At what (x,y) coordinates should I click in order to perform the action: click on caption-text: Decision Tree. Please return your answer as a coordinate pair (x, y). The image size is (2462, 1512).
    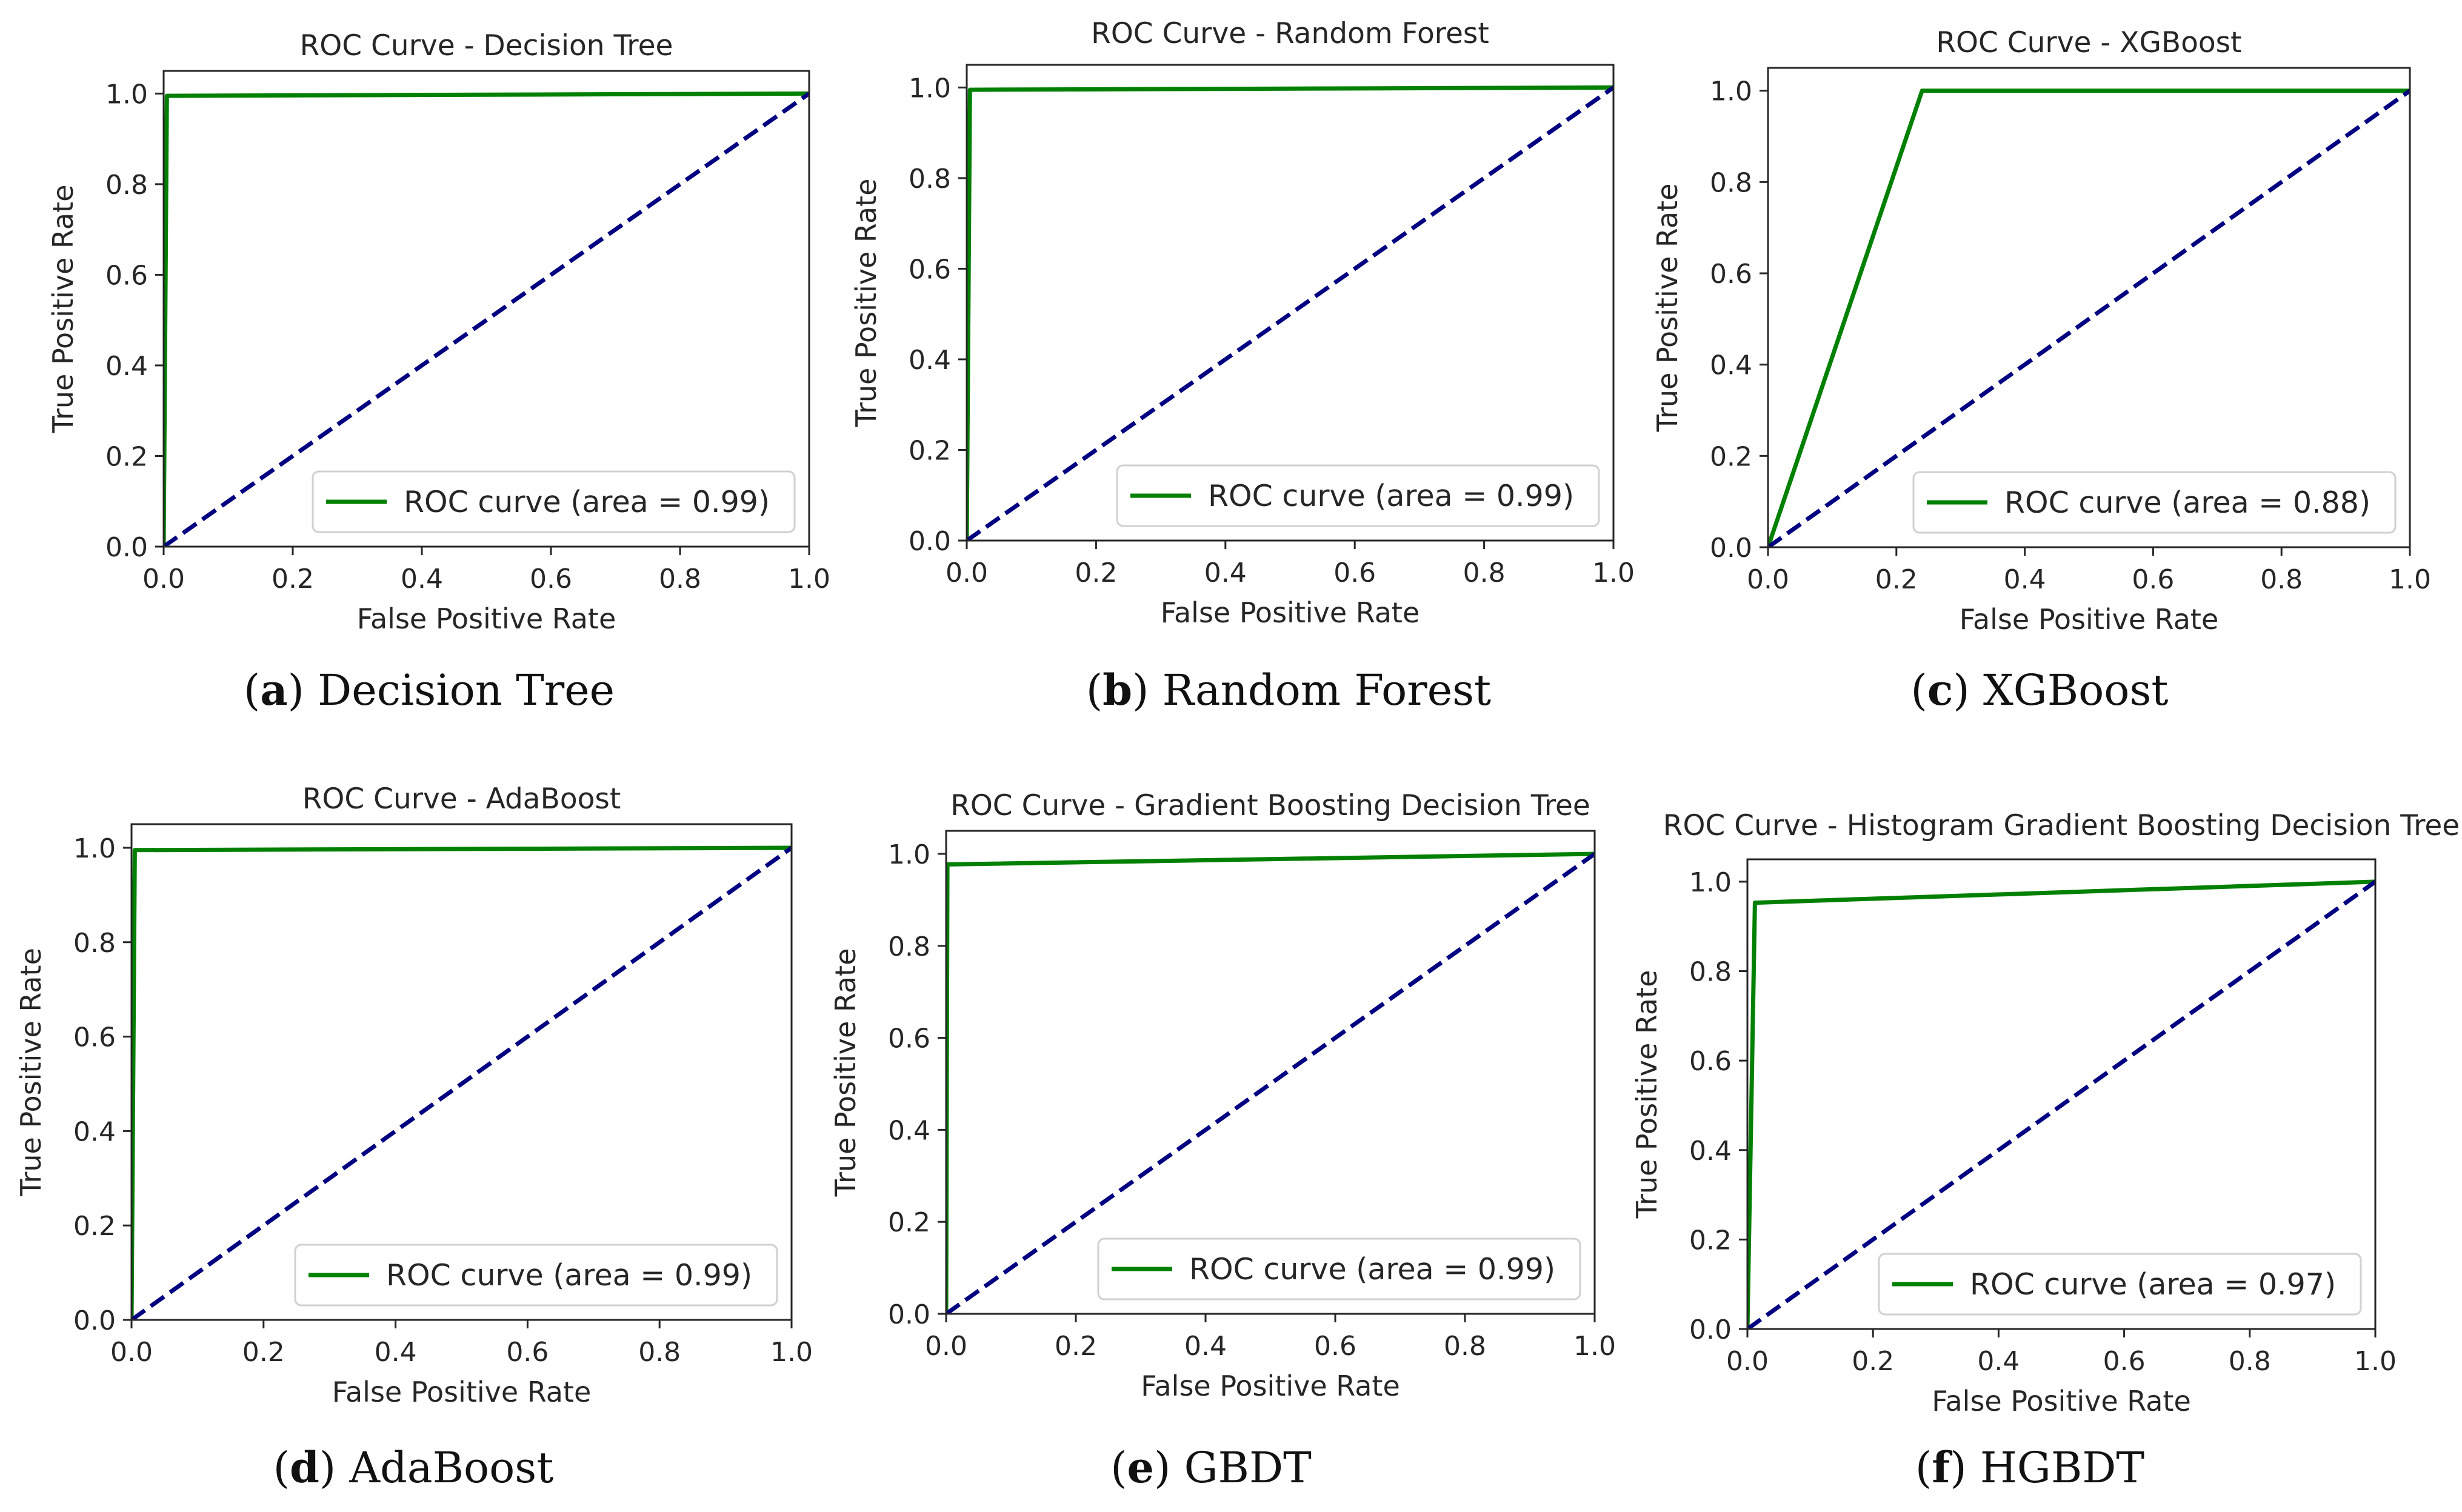
    Looking at the image, I should click on (466, 690).